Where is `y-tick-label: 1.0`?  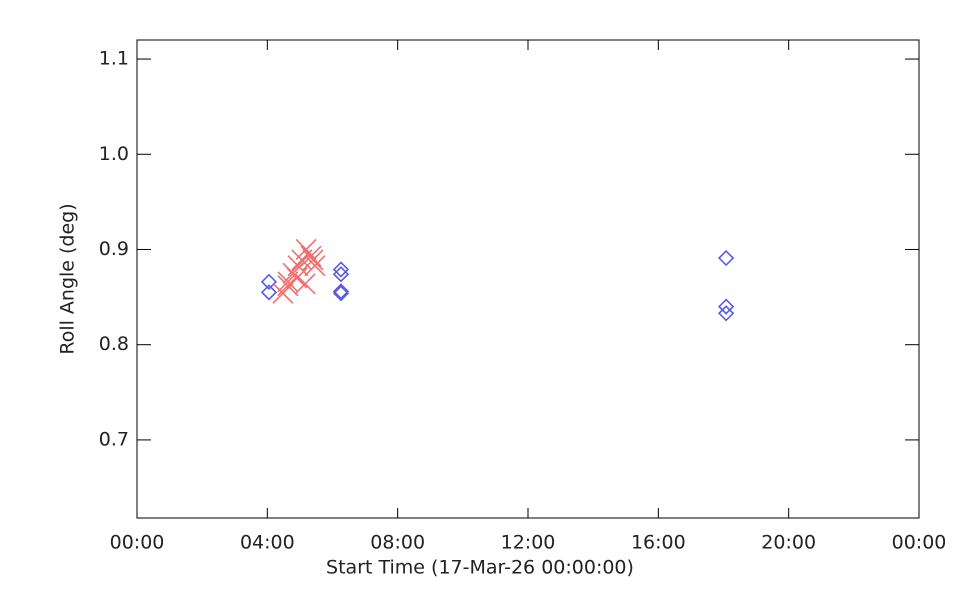 y-tick-label: 1.0 is located at coordinates (114, 154).